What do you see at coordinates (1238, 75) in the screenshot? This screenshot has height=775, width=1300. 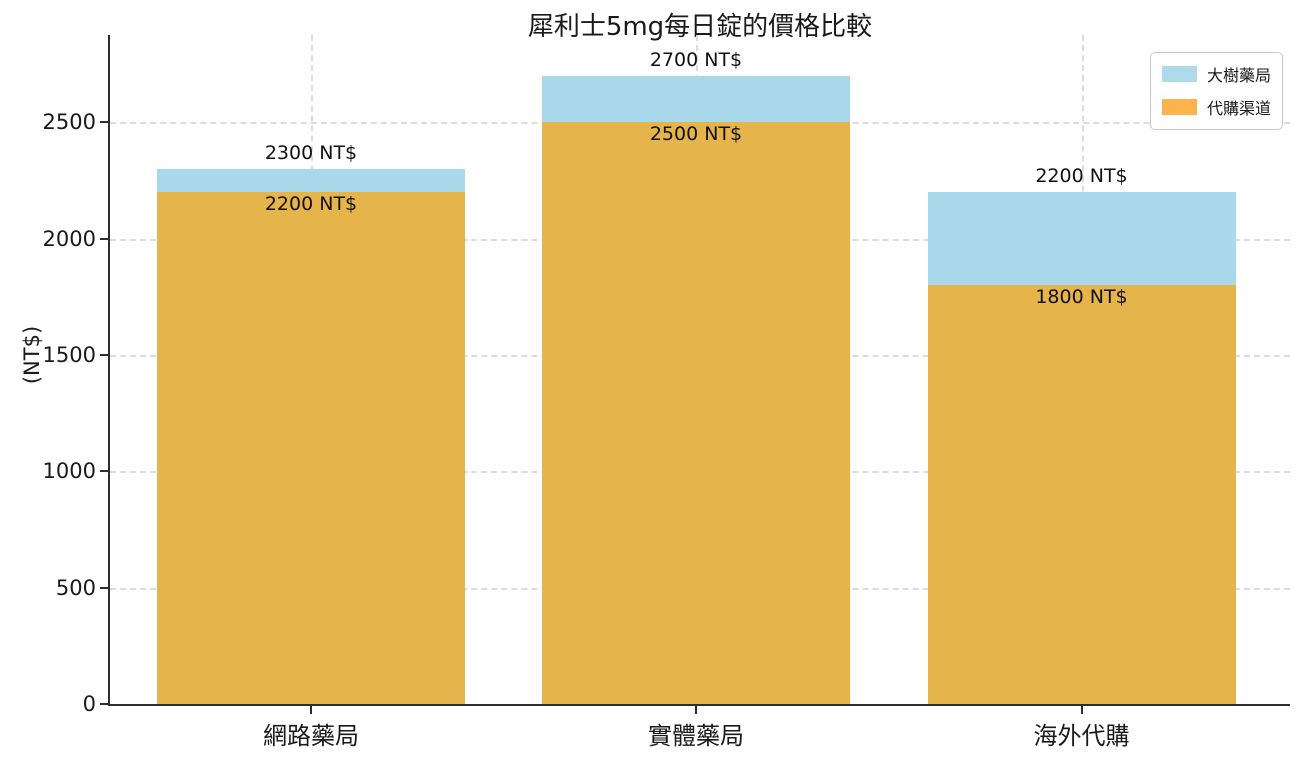 I see `legend-label: 大樹藥局` at bounding box center [1238, 75].